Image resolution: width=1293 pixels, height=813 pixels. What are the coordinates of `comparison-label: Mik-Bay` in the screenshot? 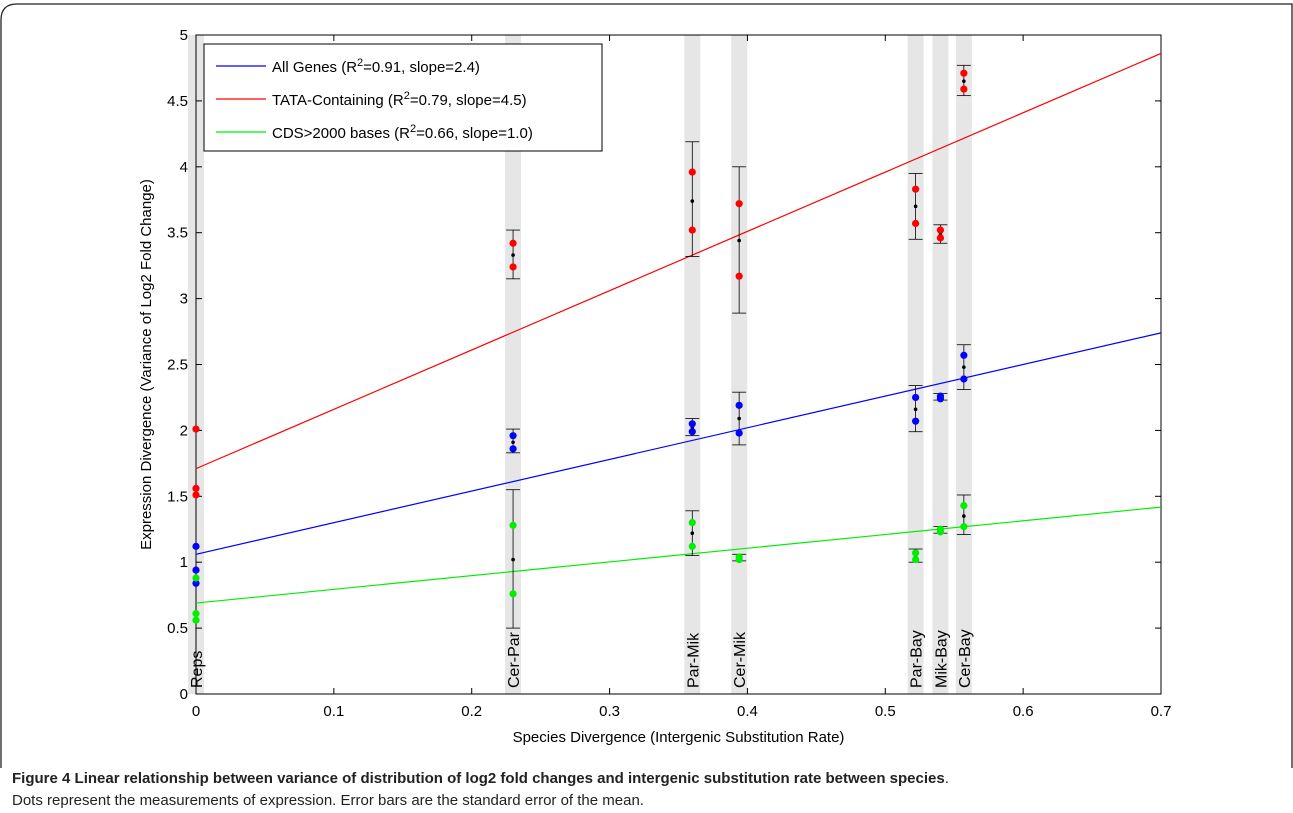 It's located at (941, 659).